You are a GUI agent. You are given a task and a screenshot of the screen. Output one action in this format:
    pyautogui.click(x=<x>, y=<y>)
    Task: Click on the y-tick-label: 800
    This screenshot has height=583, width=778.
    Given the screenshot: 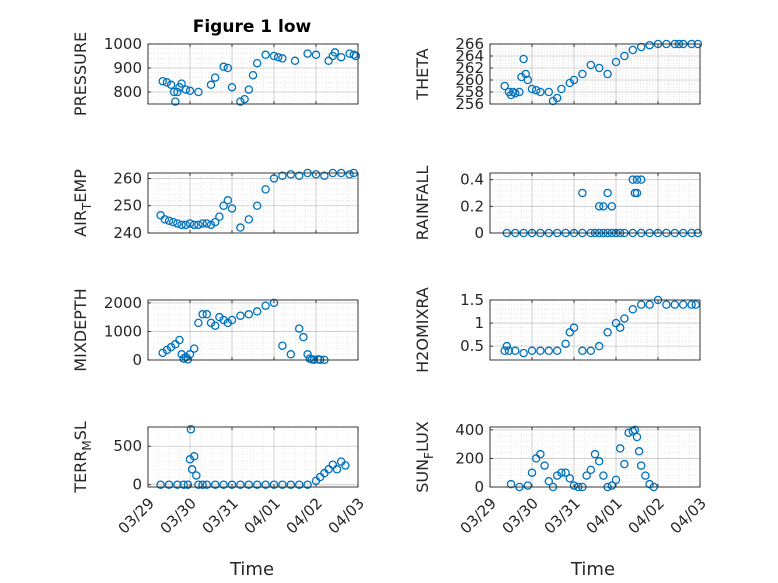 What is the action you would take?
    pyautogui.click(x=127, y=92)
    